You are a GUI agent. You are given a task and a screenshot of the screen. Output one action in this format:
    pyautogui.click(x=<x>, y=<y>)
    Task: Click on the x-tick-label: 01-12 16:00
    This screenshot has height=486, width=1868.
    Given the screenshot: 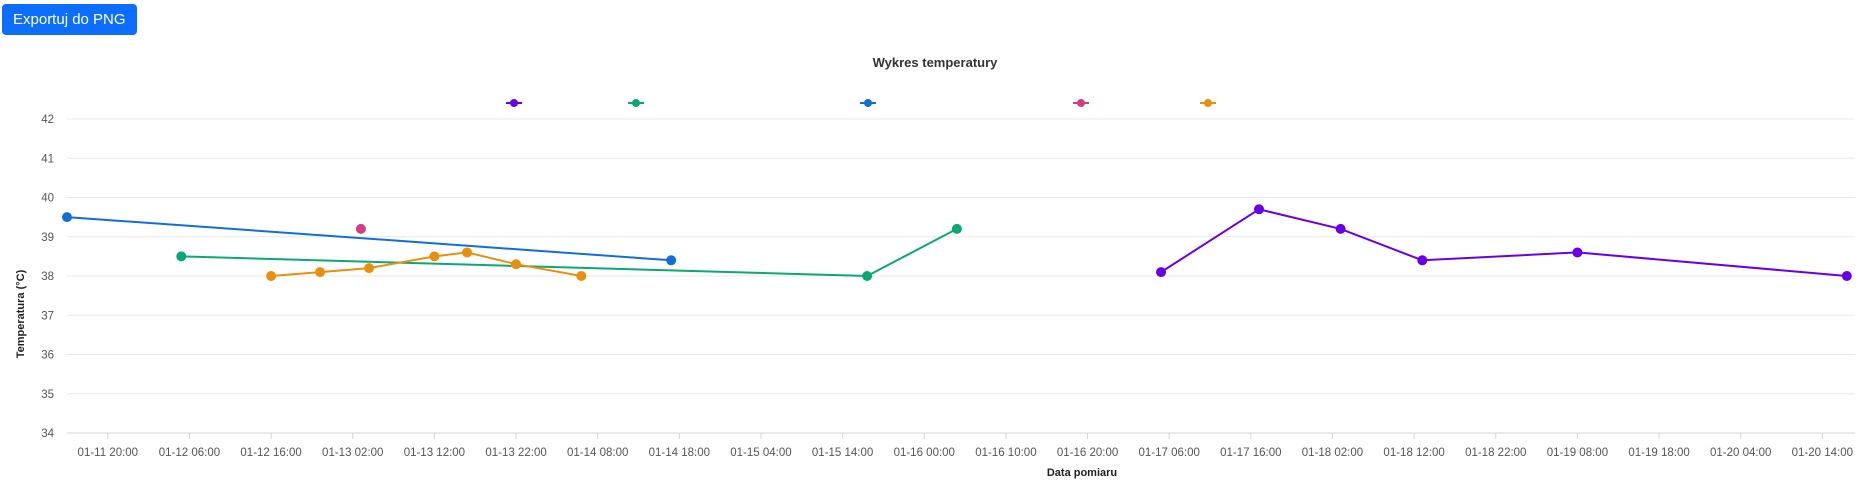 What is the action you would take?
    pyautogui.click(x=270, y=453)
    